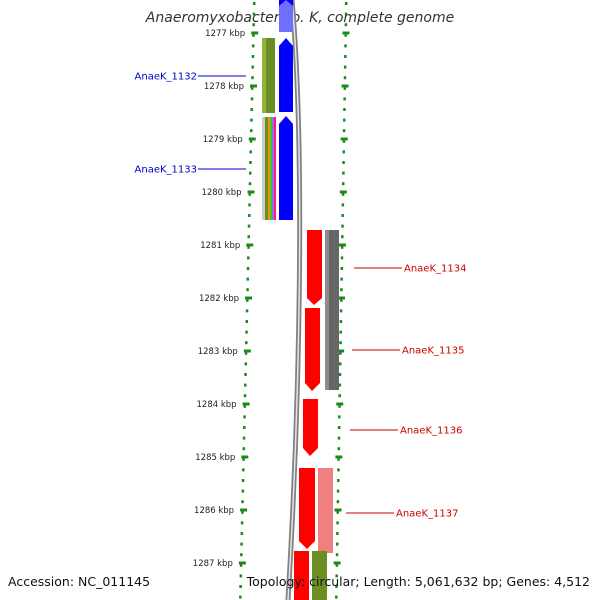 This screenshot has width=600, height=600. What do you see at coordinates (286, 16) in the screenshot?
I see `gene-arrow-blue-faded` at bounding box center [286, 16].